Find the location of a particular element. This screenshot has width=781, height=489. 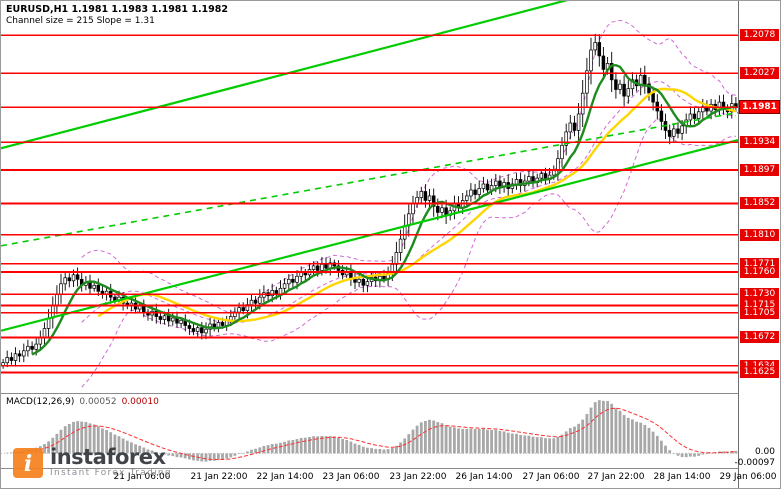

instaforex-watermark: i instaforex Instant Forex Trading is located at coordinates (92, 462).